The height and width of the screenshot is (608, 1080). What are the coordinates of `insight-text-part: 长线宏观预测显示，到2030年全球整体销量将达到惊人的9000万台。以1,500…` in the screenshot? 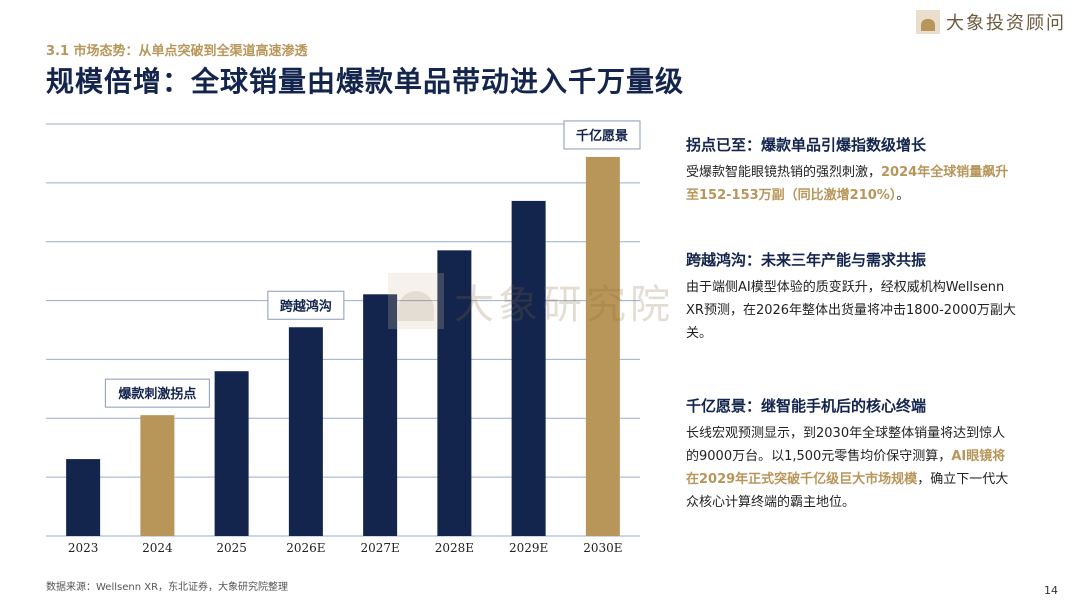 It's located at (846, 445).